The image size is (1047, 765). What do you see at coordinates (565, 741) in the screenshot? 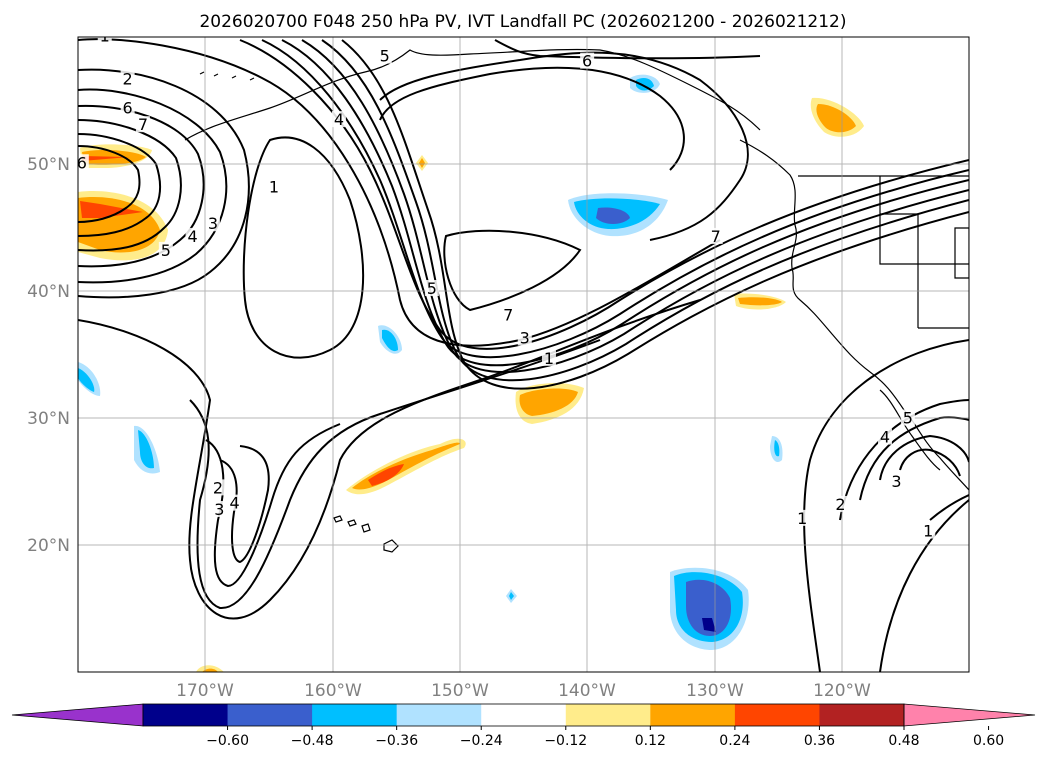
I see `colorbar-tick-label: −0.12` at bounding box center [565, 741].